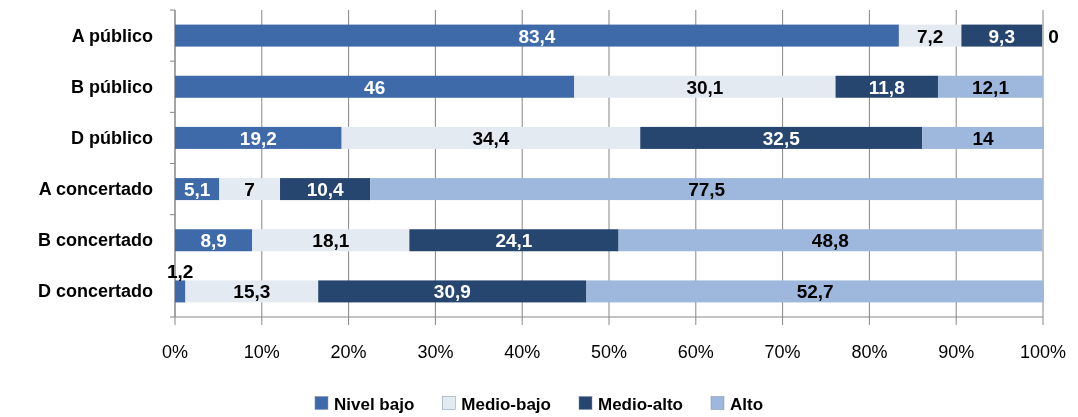  I want to click on legend-label: Alto, so click(746, 404).